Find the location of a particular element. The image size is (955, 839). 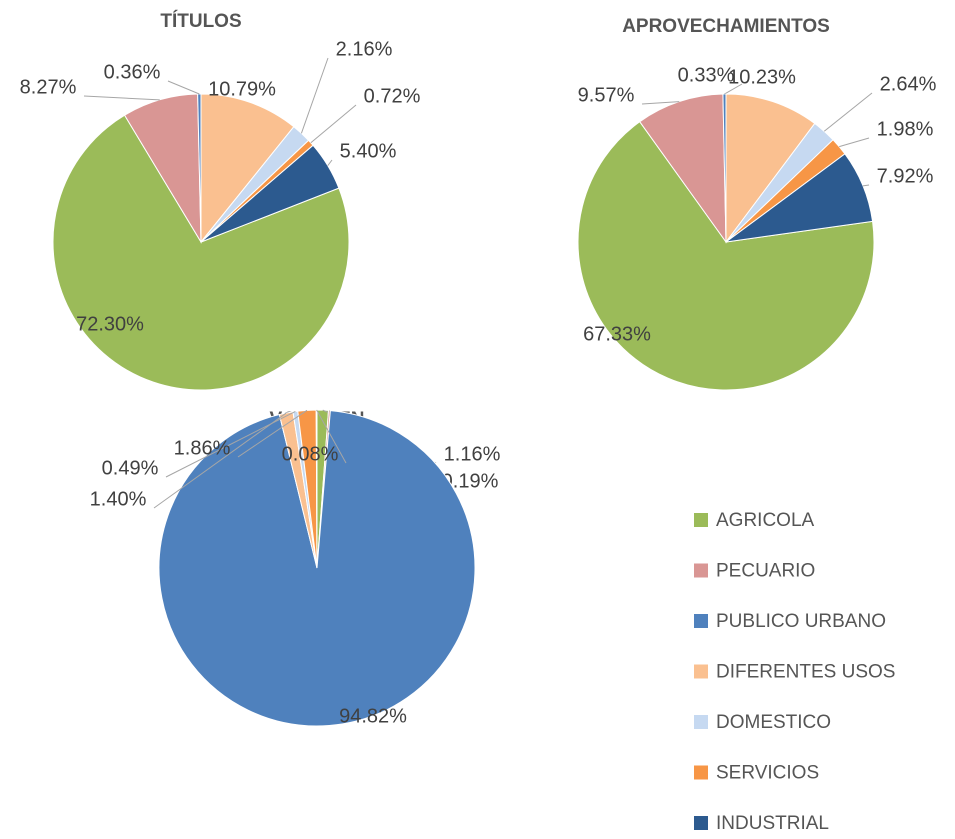

data-label: 1.40% is located at coordinates (118, 499).